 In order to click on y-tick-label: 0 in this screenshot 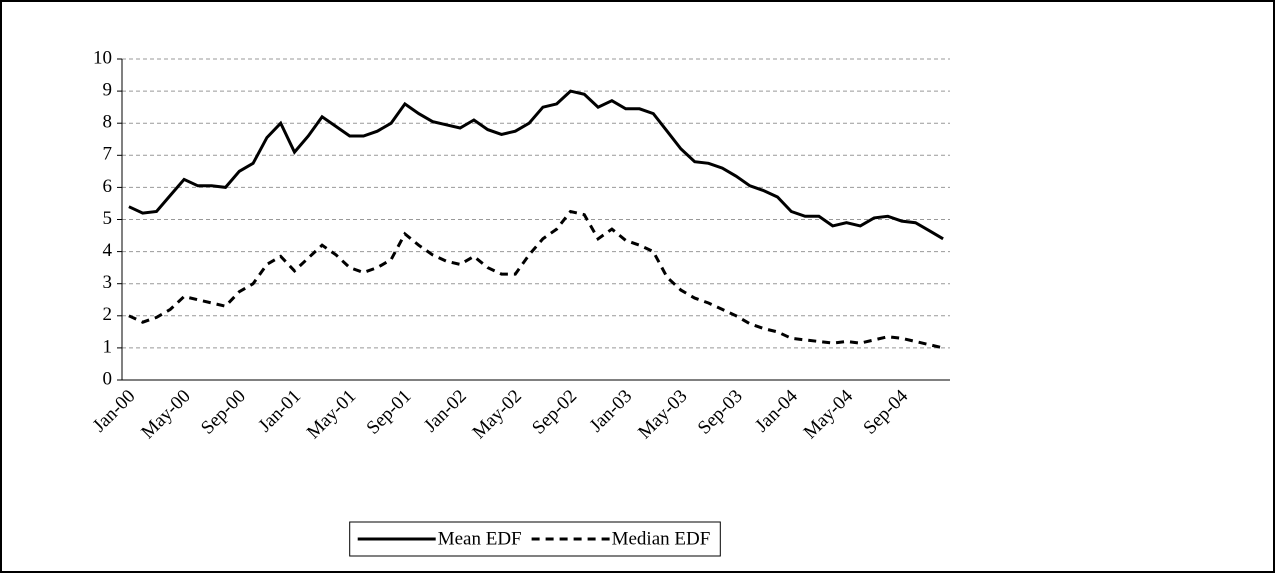, I will do `click(108, 378)`.